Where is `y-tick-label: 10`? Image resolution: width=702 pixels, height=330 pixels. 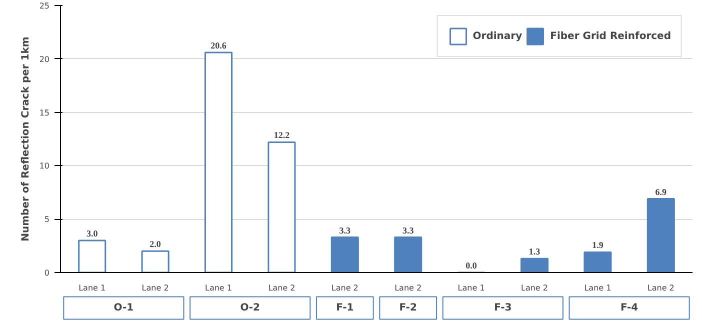
y-tick-label: 10 is located at coordinates (44, 166).